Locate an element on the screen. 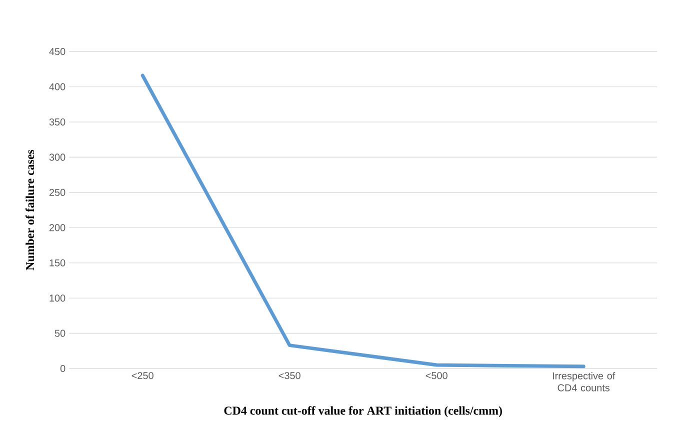  y-tick-label: 50 is located at coordinates (60, 333).